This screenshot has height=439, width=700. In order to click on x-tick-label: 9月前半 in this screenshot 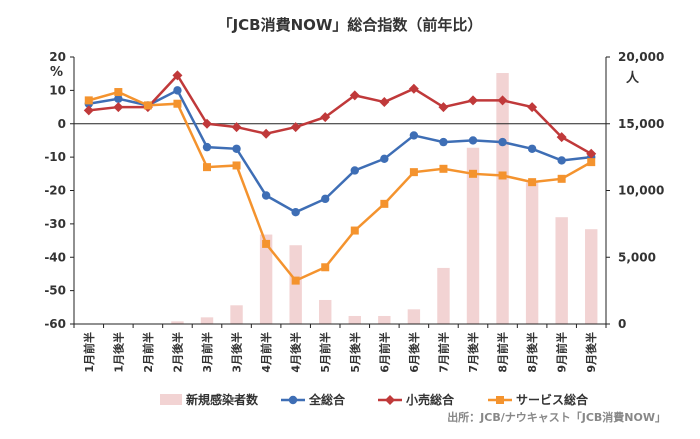, I will do `click(562, 352)`.